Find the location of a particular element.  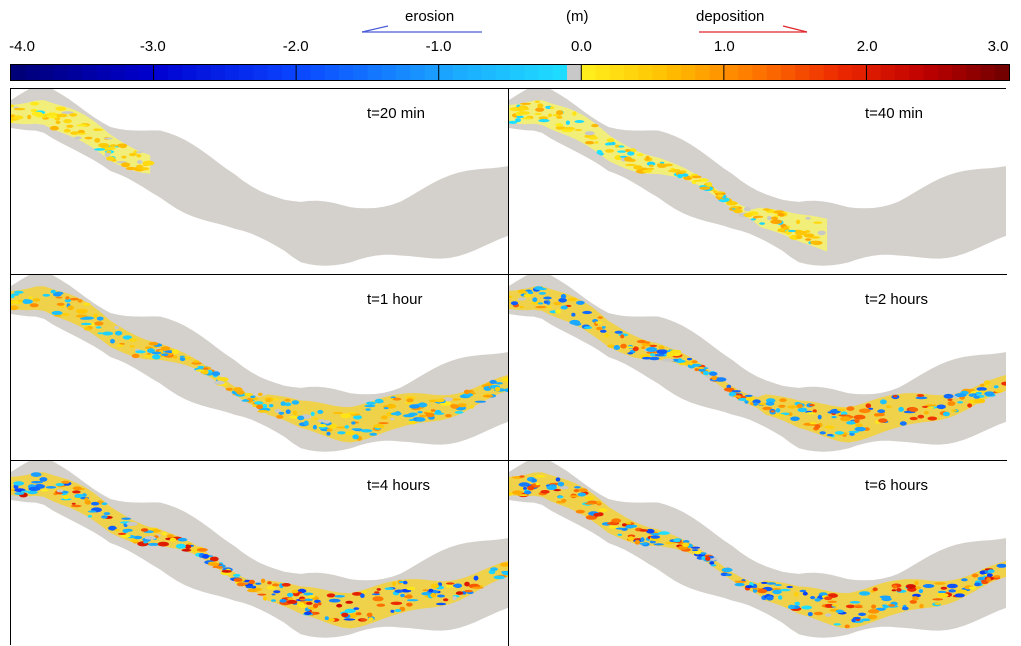

floodplain-area is located at coordinates (259, 177).